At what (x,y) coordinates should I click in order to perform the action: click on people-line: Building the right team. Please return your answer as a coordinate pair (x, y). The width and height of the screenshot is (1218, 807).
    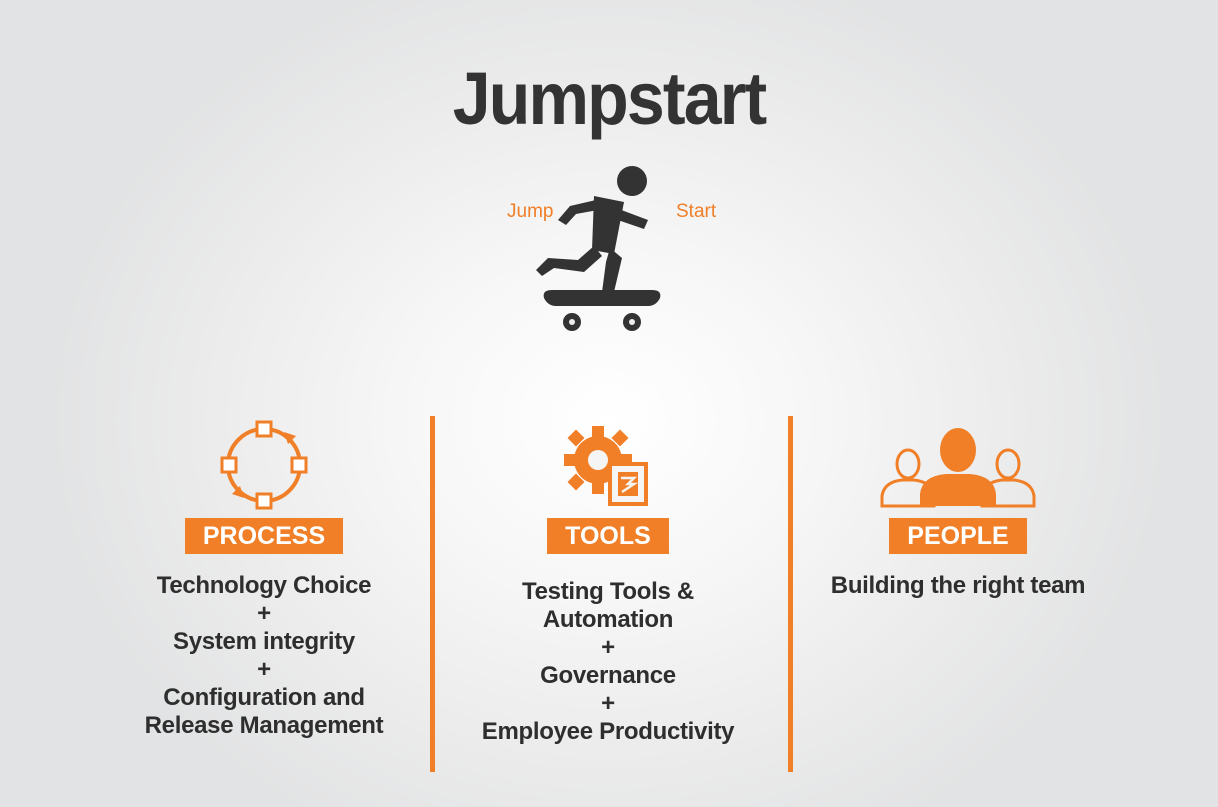
    Looking at the image, I should click on (958, 585).